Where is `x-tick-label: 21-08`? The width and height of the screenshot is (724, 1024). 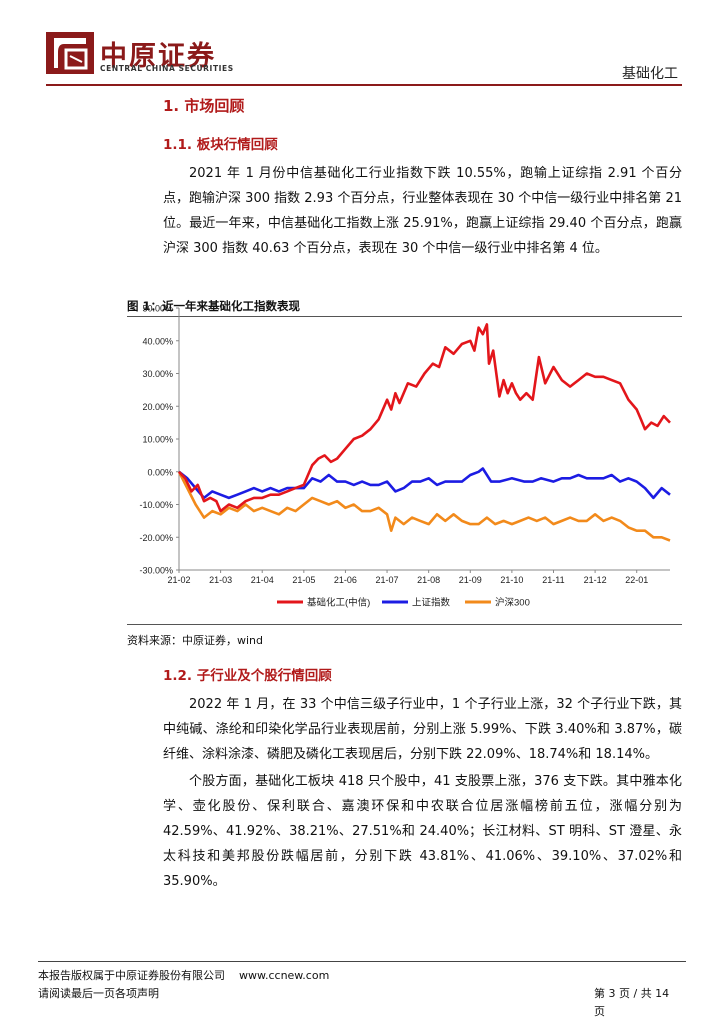 x-tick-label: 21-08 is located at coordinates (428, 580).